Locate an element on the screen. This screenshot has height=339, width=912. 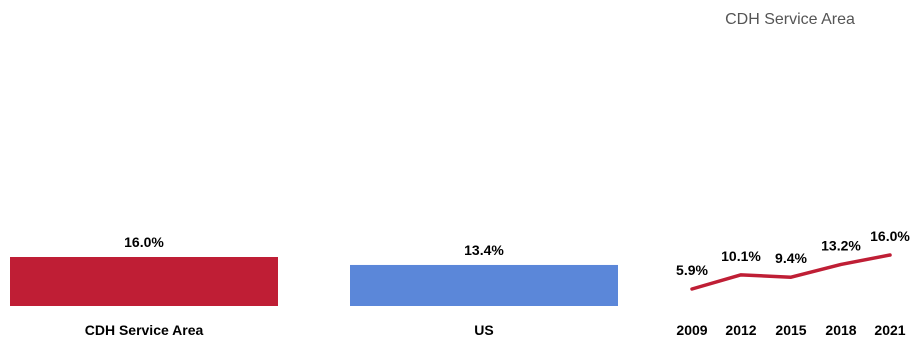
line-value-label: 5.9% is located at coordinates (692, 270).